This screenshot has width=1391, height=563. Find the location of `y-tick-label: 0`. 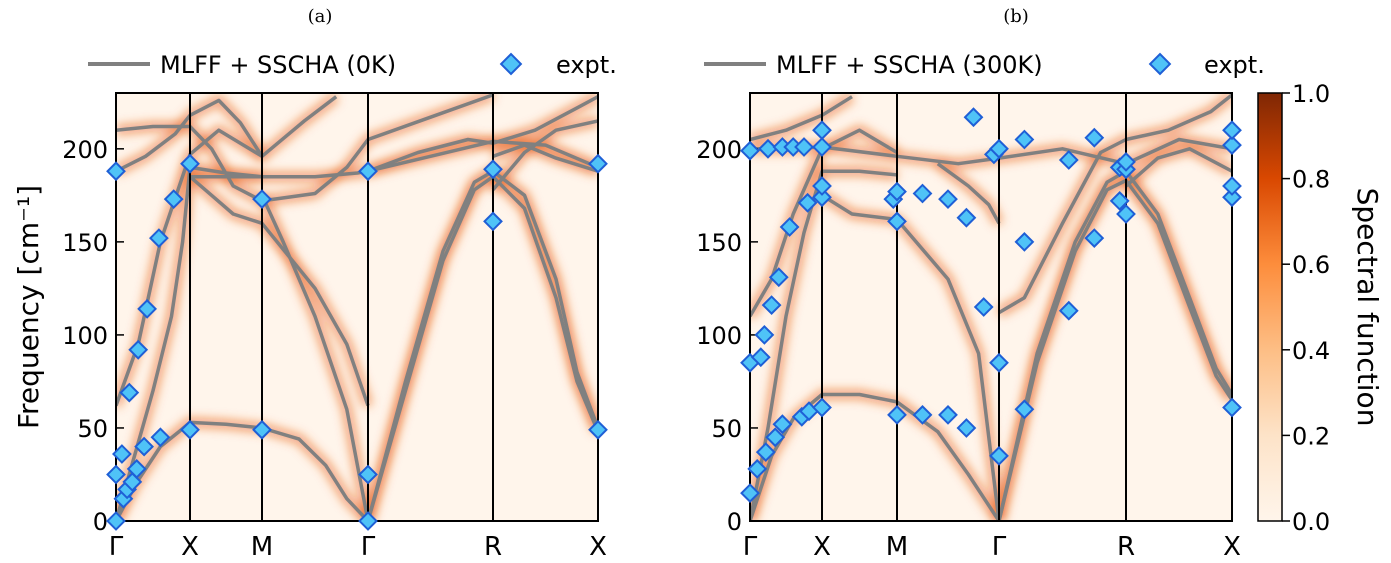

y-tick-label: 0 is located at coordinates (734, 522).